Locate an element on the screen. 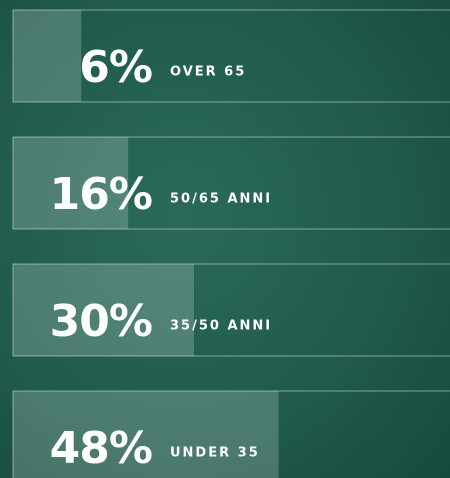 This screenshot has width=450, height=478. value-label: 30% is located at coordinates (101, 321).